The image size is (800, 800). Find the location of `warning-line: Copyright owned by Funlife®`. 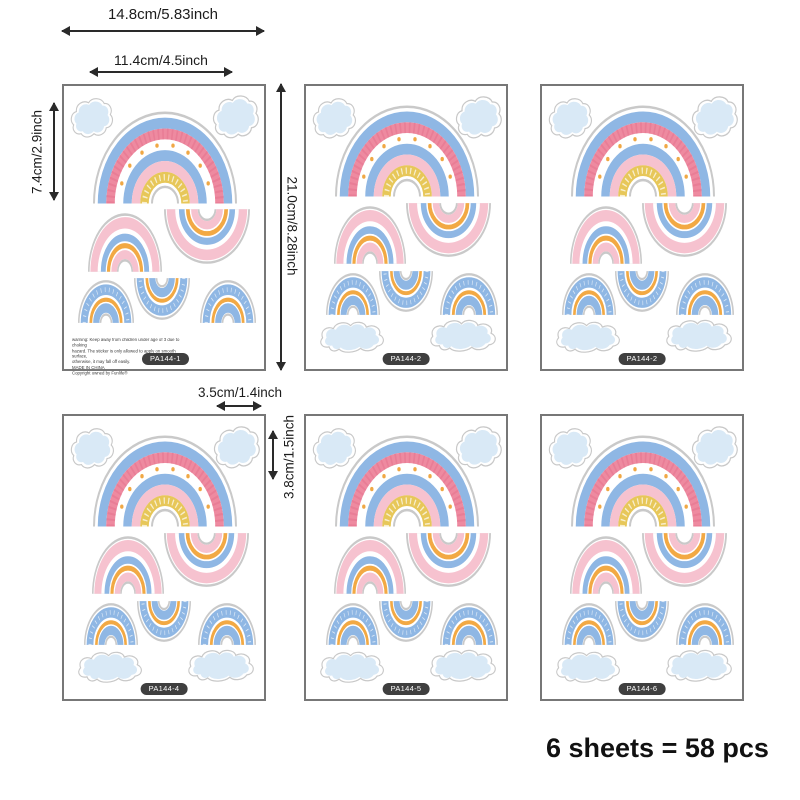

warning-line: Copyright owned by Funlife® is located at coordinates (100, 374).